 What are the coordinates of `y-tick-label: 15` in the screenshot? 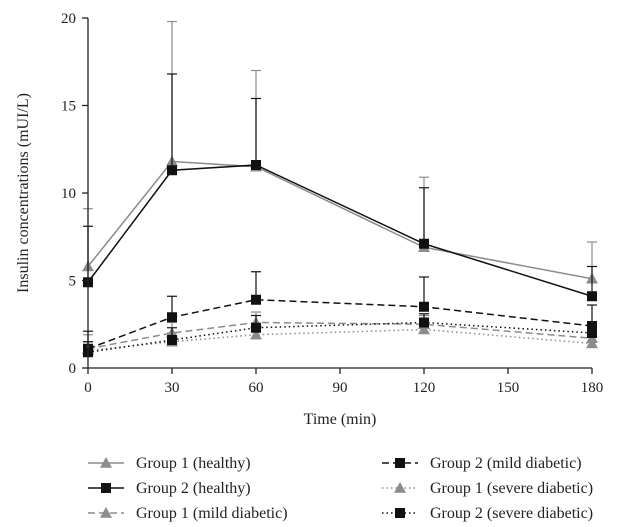 It's located at (68, 107).